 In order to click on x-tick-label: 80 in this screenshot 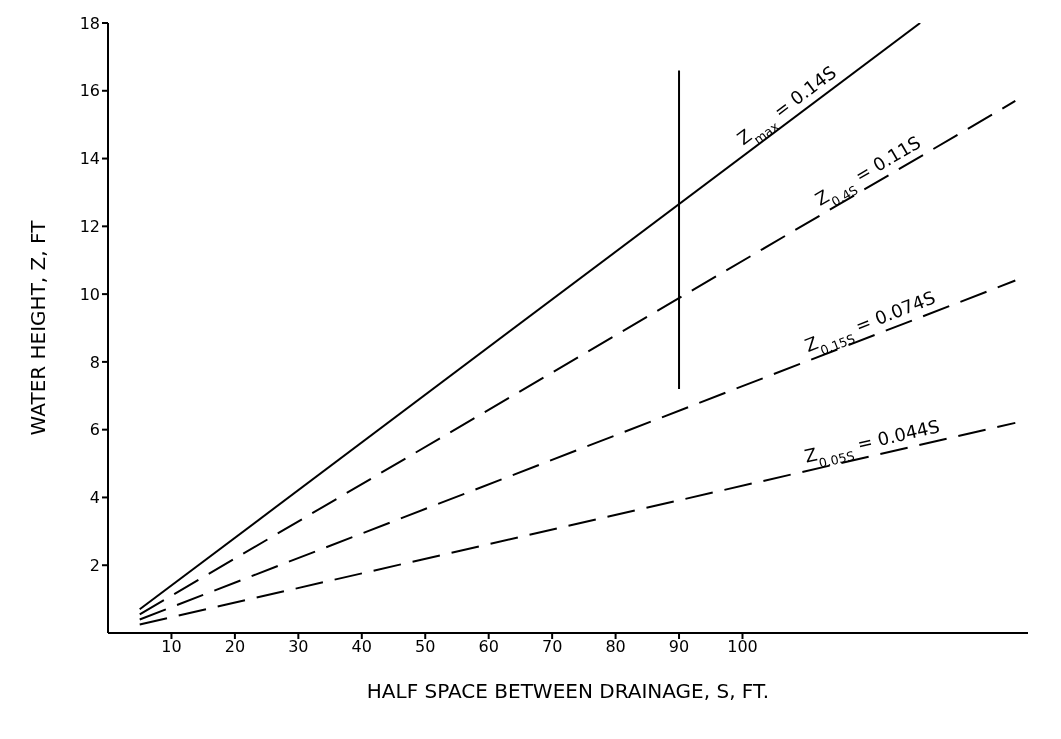, I will do `click(615, 647)`.